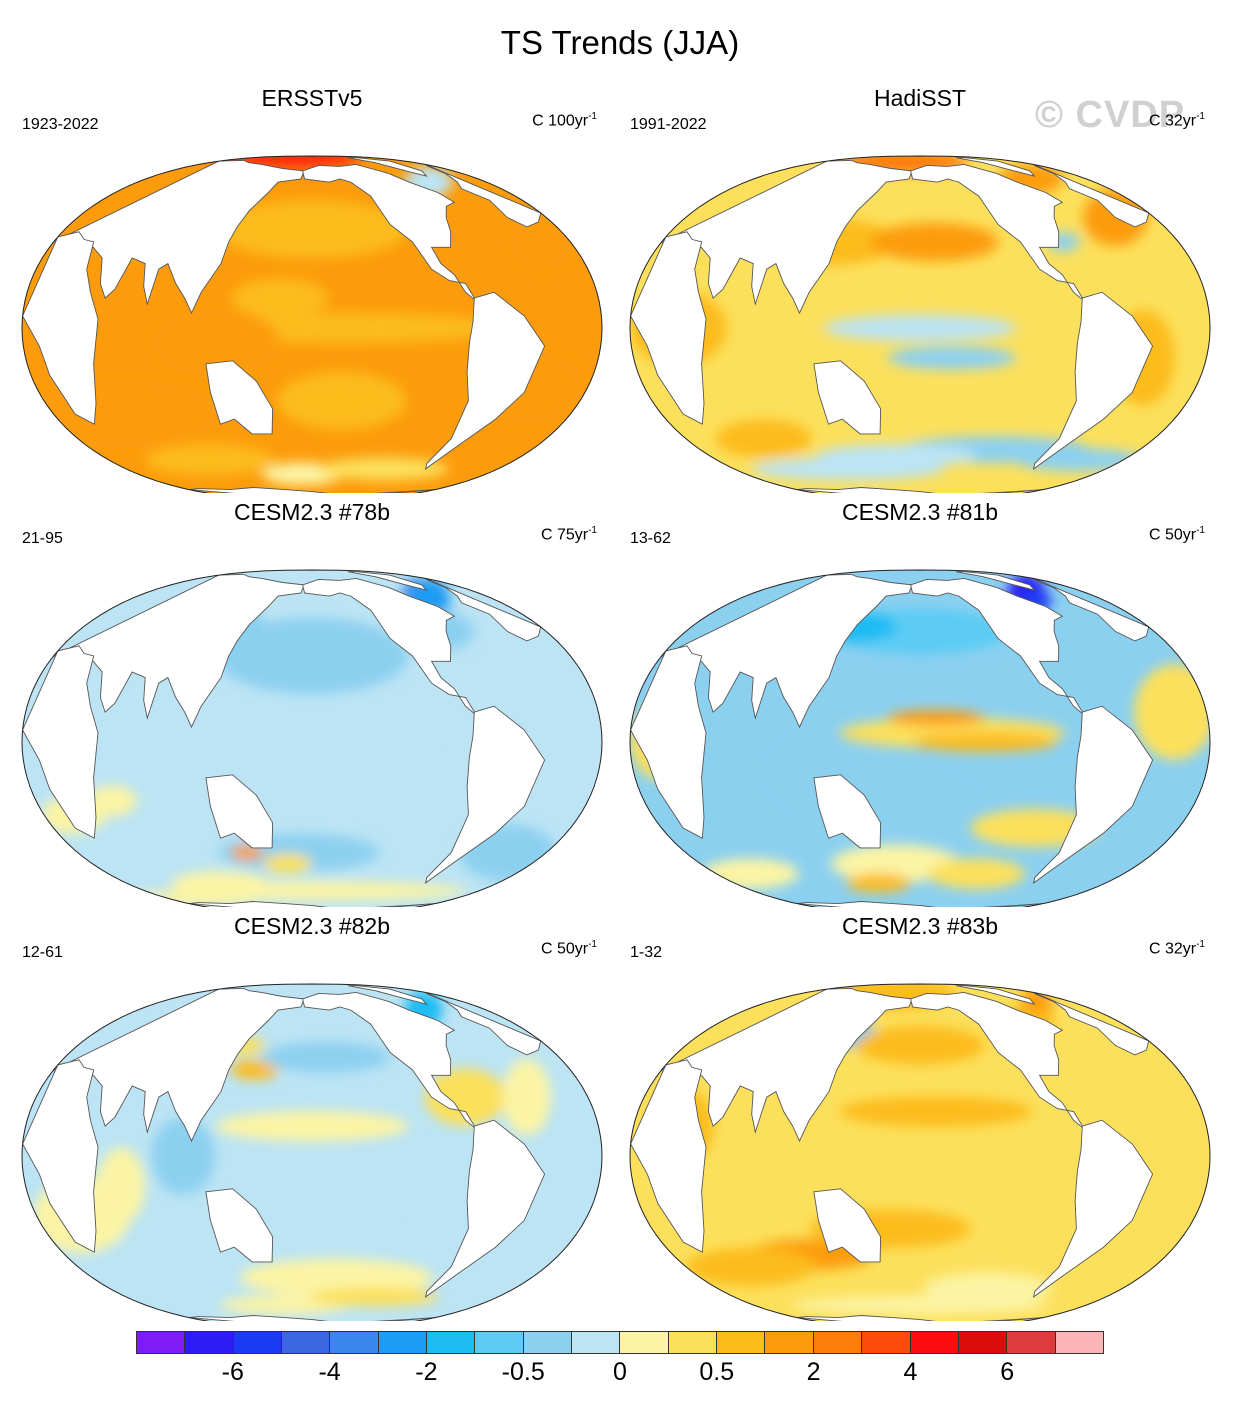 The width and height of the screenshot is (1240, 1411). I want to click on colorbar-tick-label: 2, so click(813, 1372).